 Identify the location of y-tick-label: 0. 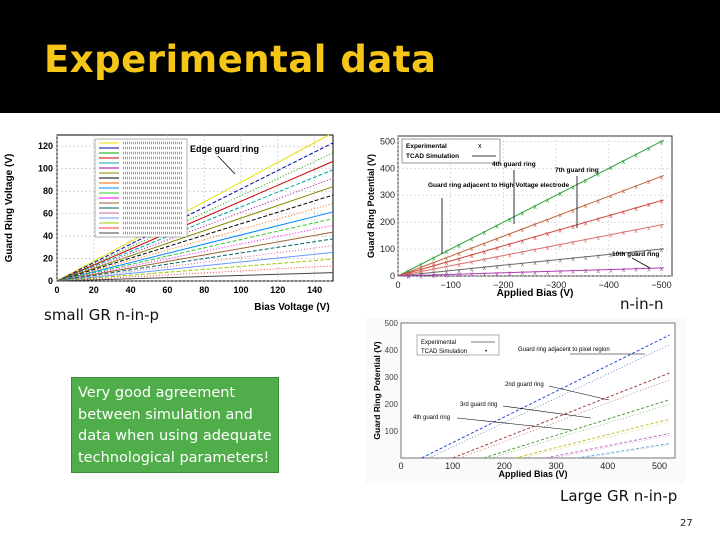
(392, 276).